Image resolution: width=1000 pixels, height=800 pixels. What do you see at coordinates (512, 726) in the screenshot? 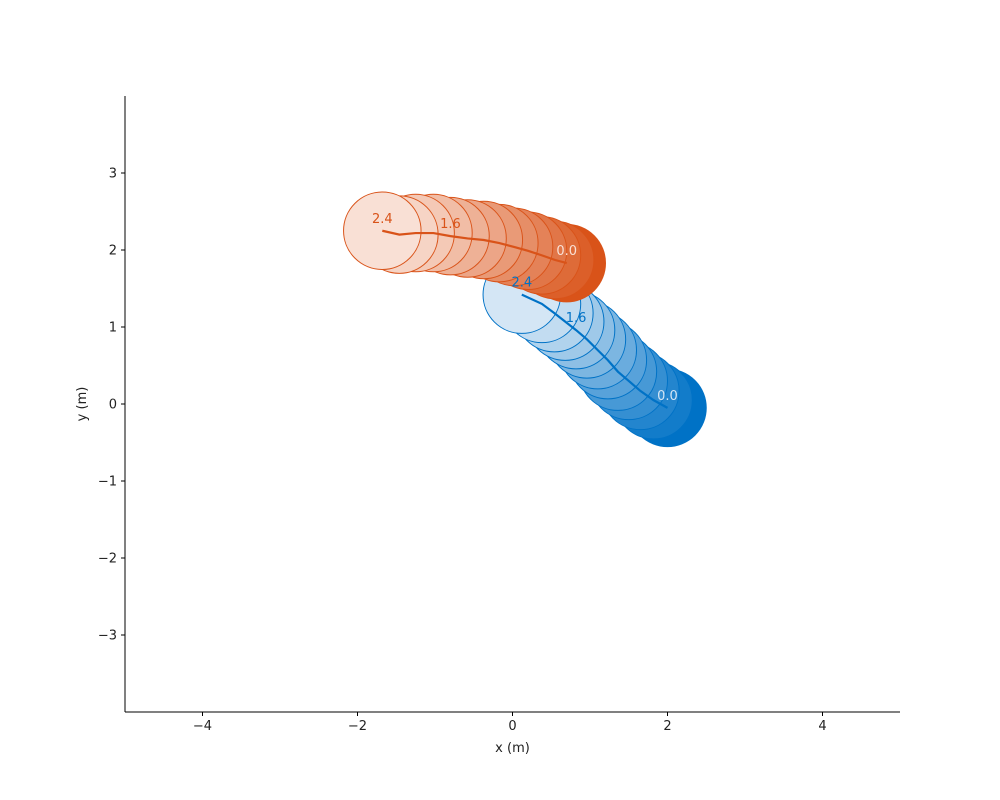
I see `x-tick-label: 0` at bounding box center [512, 726].